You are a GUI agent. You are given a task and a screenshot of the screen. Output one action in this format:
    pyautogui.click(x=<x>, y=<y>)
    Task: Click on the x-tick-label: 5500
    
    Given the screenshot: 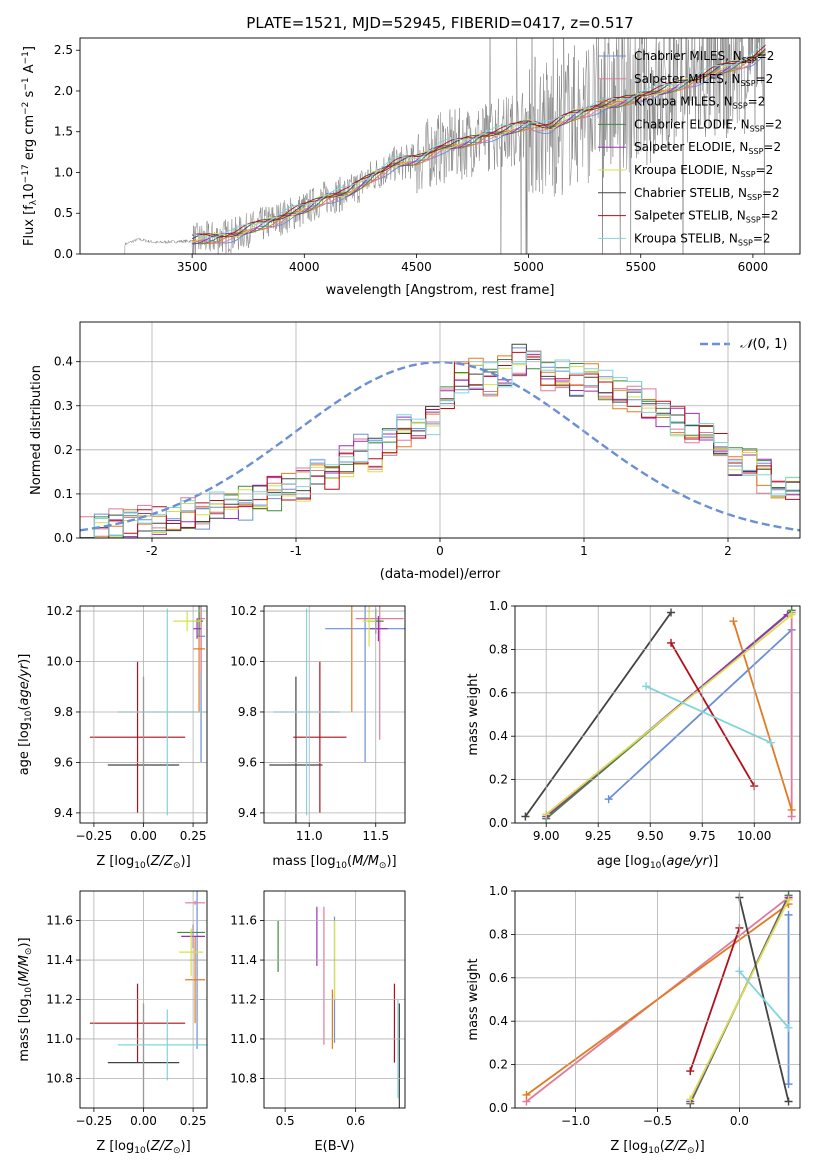 What is the action you would take?
    pyautogui.click(x=640, y=267)
    